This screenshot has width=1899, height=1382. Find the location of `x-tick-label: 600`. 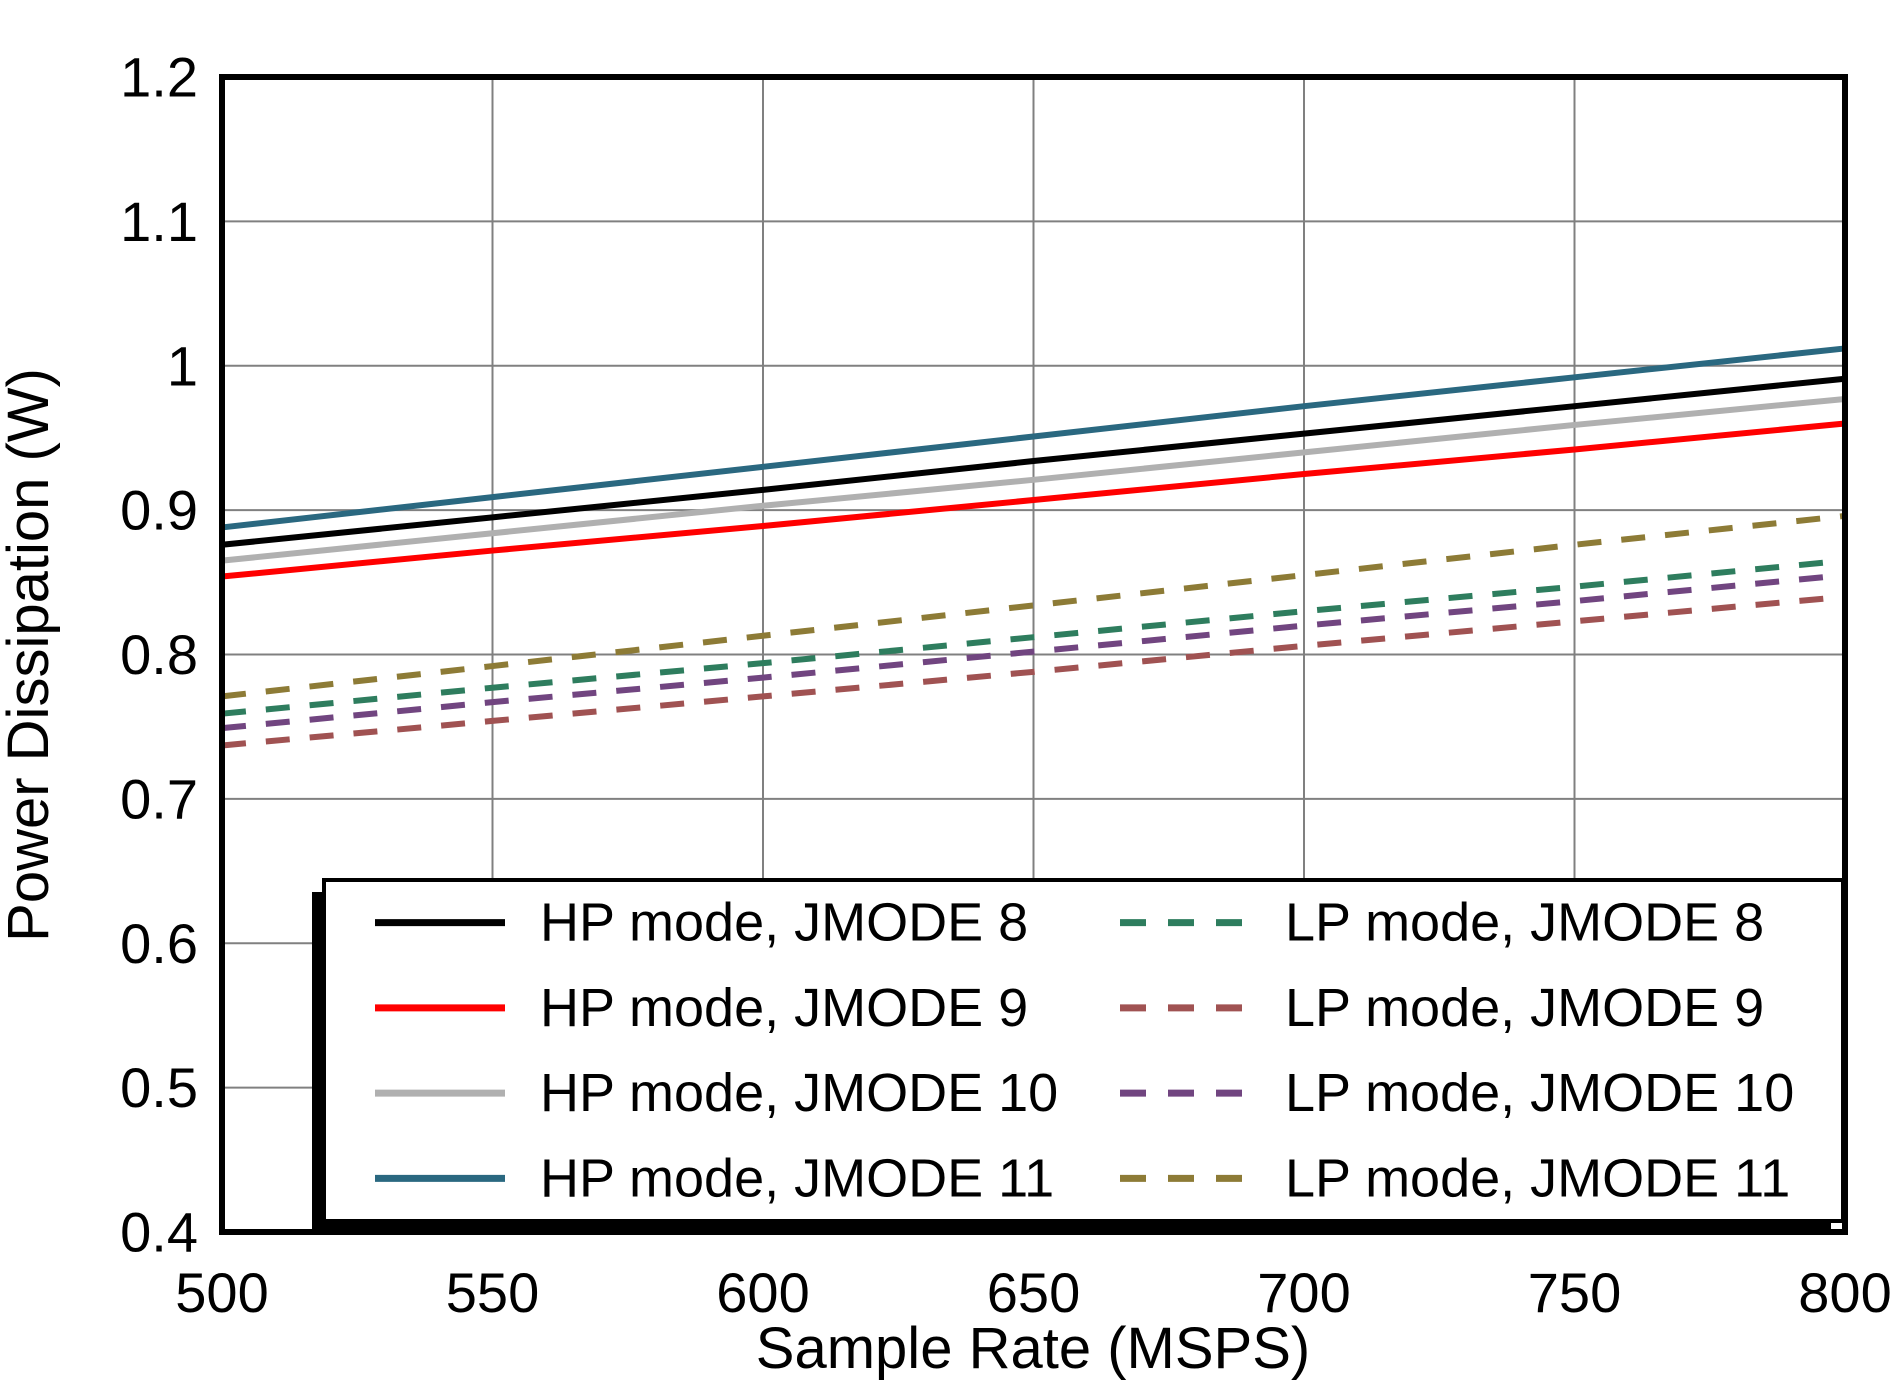

x-tick-label: 600 is located at coordinates (762, 1292).